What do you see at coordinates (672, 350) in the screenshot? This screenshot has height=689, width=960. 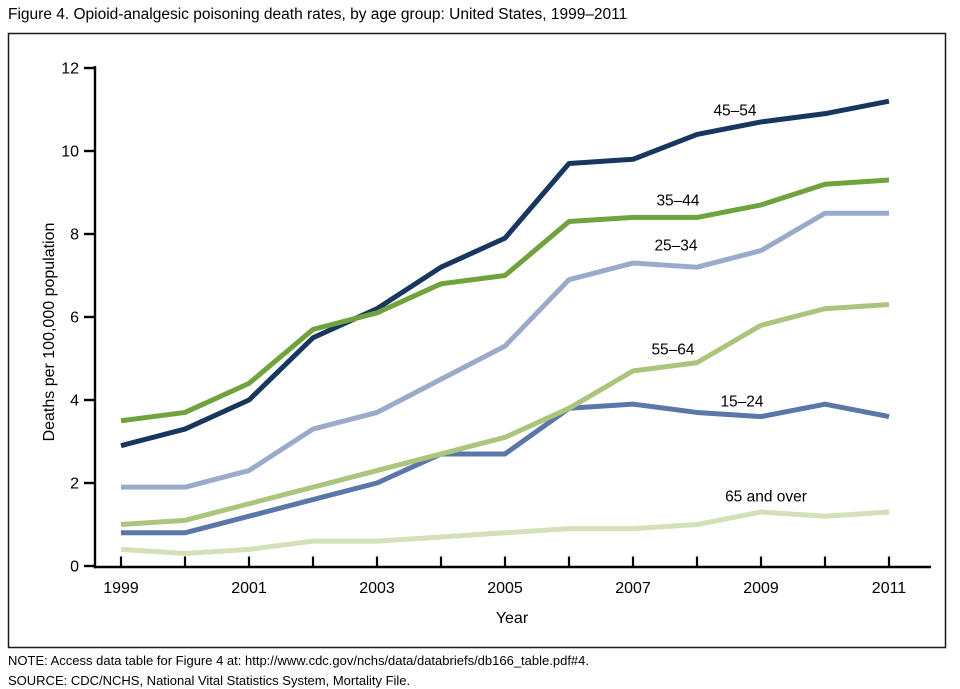 I see `series-label-55-64: 55–64` at bounding box center [672, 350].